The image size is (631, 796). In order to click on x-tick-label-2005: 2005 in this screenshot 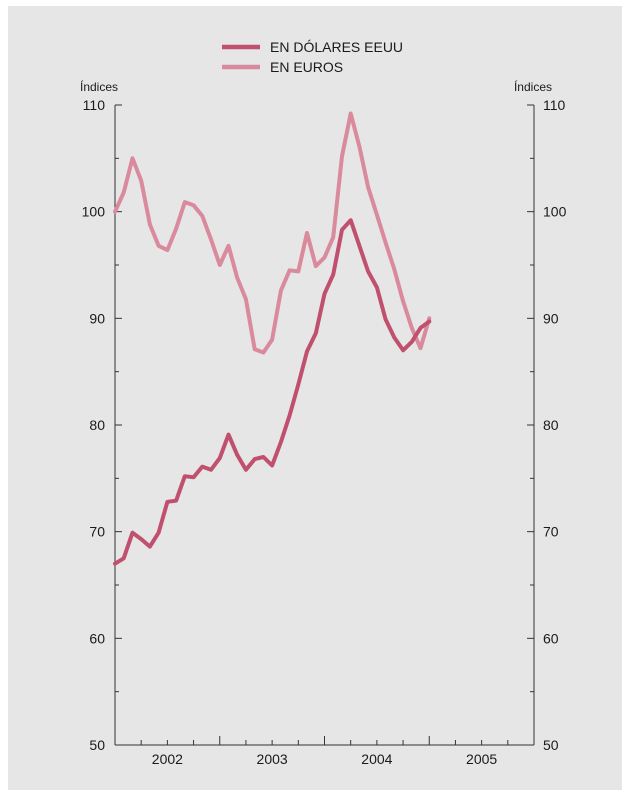, I will do `click(481, 759)`.